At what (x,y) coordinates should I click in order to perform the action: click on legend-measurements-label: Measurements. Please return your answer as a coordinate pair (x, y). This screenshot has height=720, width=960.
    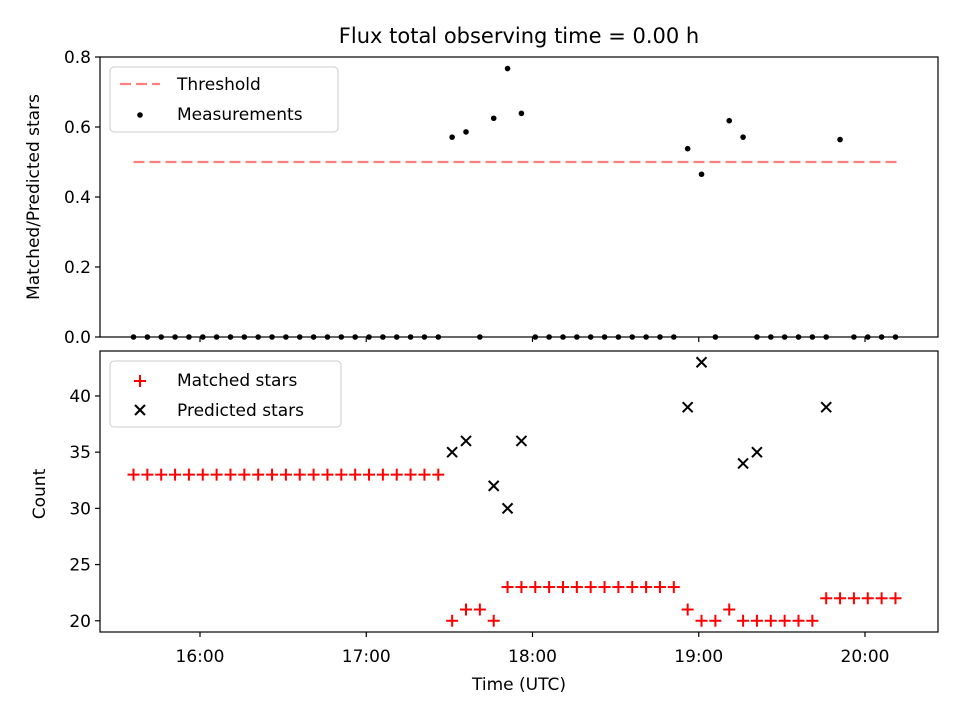
    Looking at the image, I should click on (240, 115).